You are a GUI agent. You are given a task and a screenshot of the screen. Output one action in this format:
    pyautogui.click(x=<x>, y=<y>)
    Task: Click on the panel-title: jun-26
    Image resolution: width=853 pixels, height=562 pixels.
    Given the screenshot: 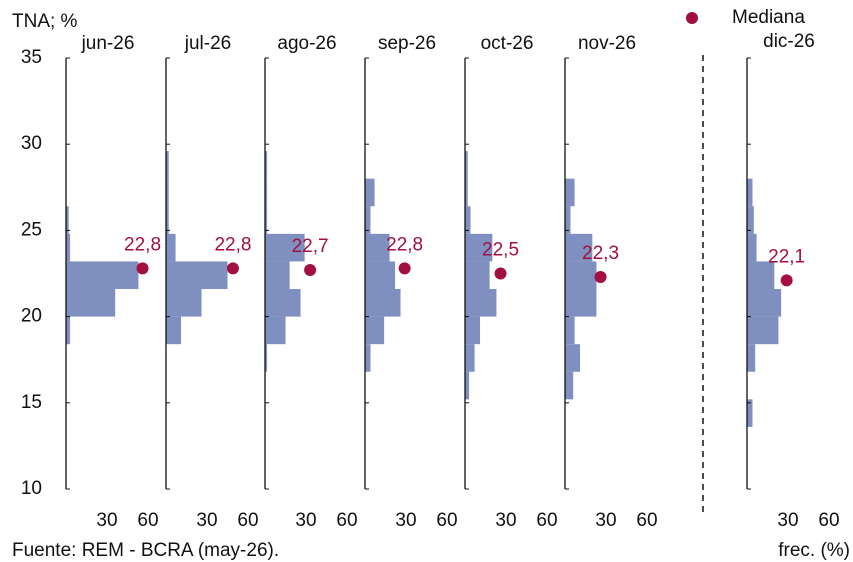 What is the action you would take?
    pyautogui.click(x=108, y=43)
    